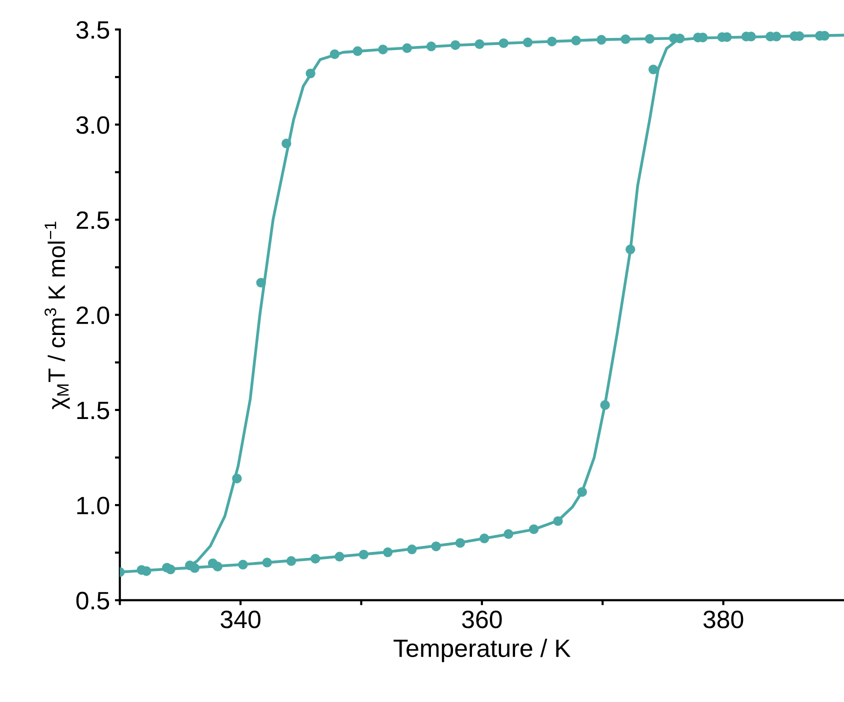 The height and width of the screenshot is (702, 844). Describe the element at coordinates (93, 125) in the screenshot. I see `y-tick-label: 3.0` at that location.